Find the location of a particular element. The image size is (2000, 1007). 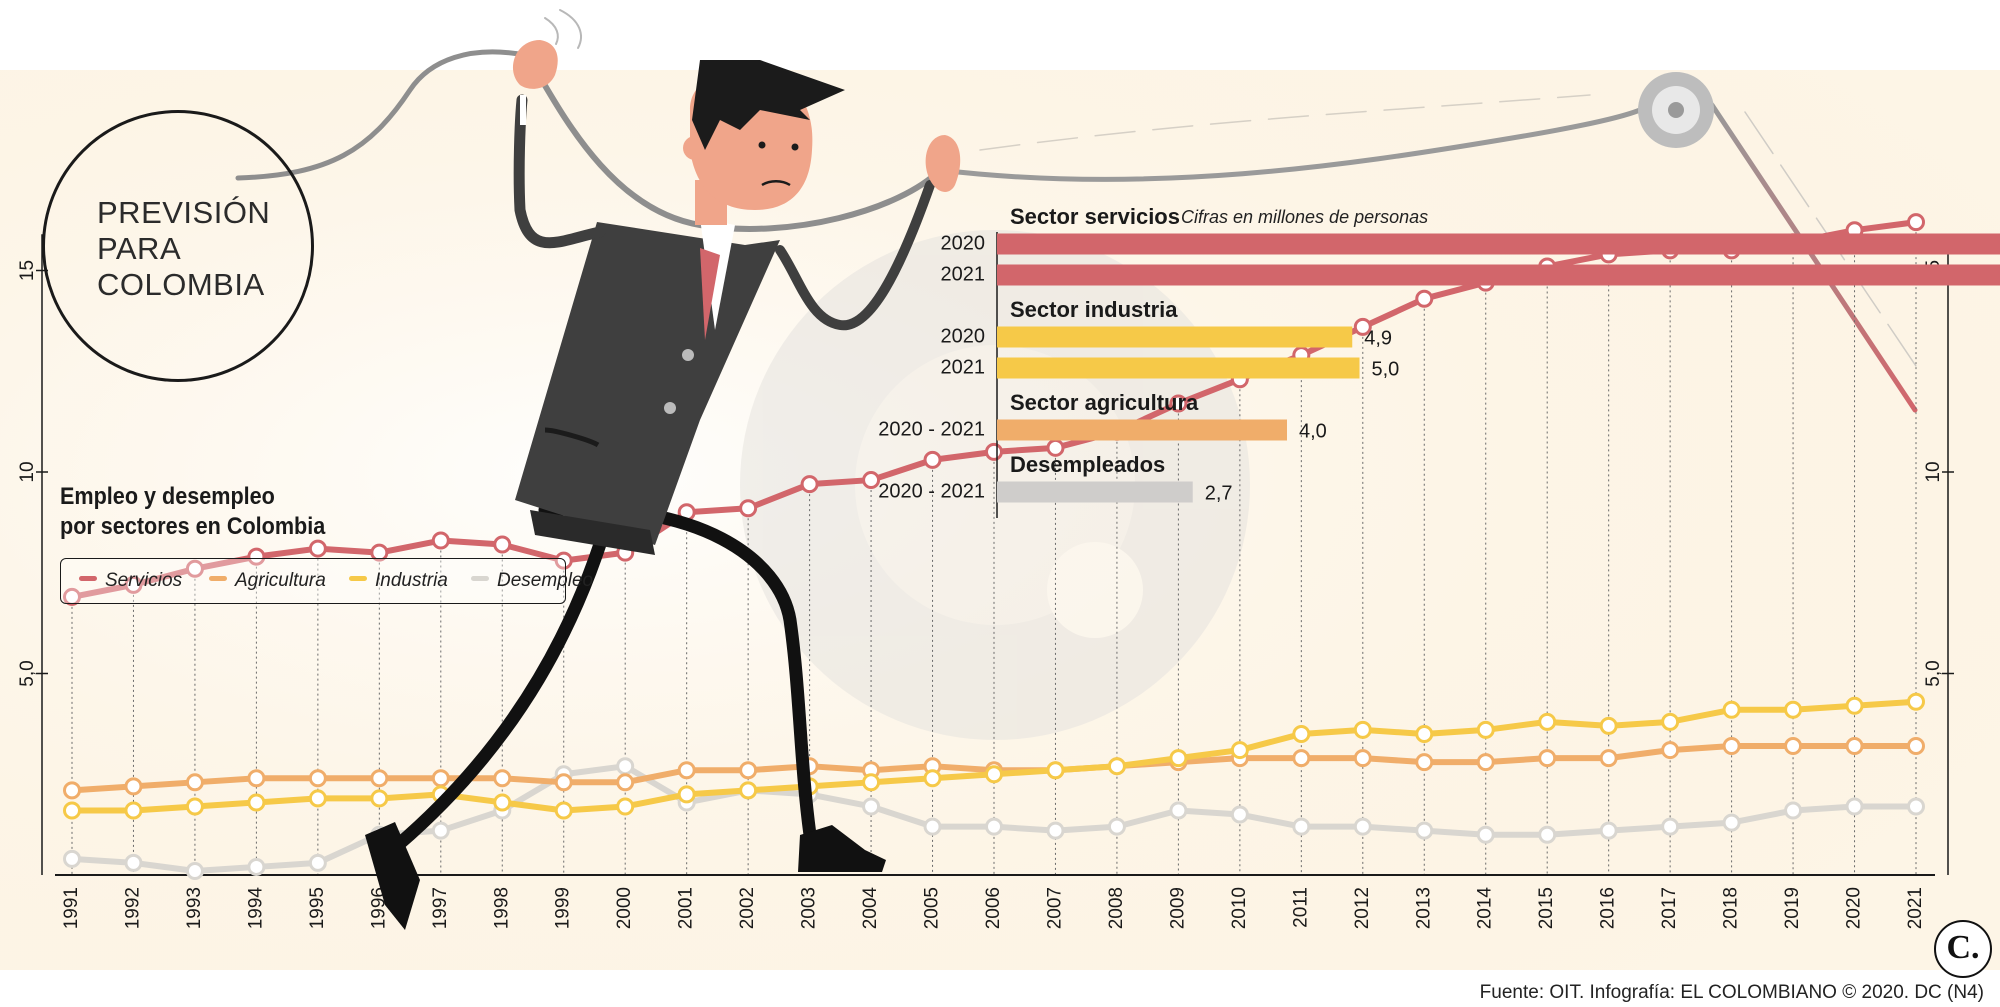

data-point-industria-1991 is located at coordinates (72, 810).